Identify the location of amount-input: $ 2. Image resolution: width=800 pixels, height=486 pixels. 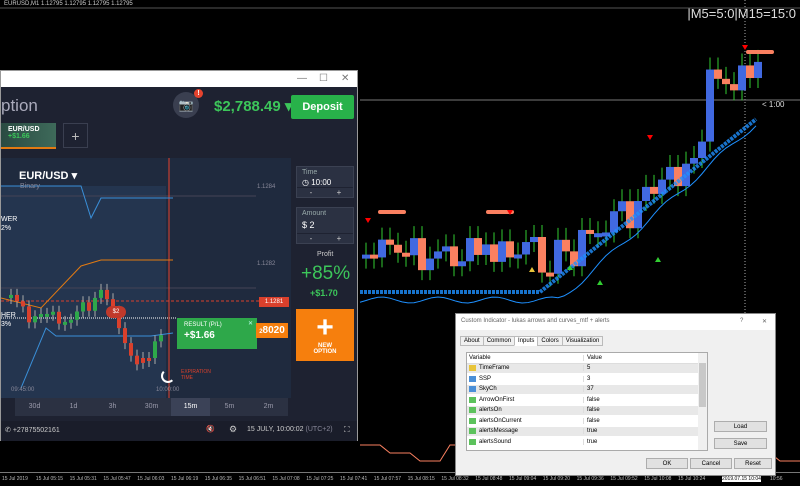
(325, 225).